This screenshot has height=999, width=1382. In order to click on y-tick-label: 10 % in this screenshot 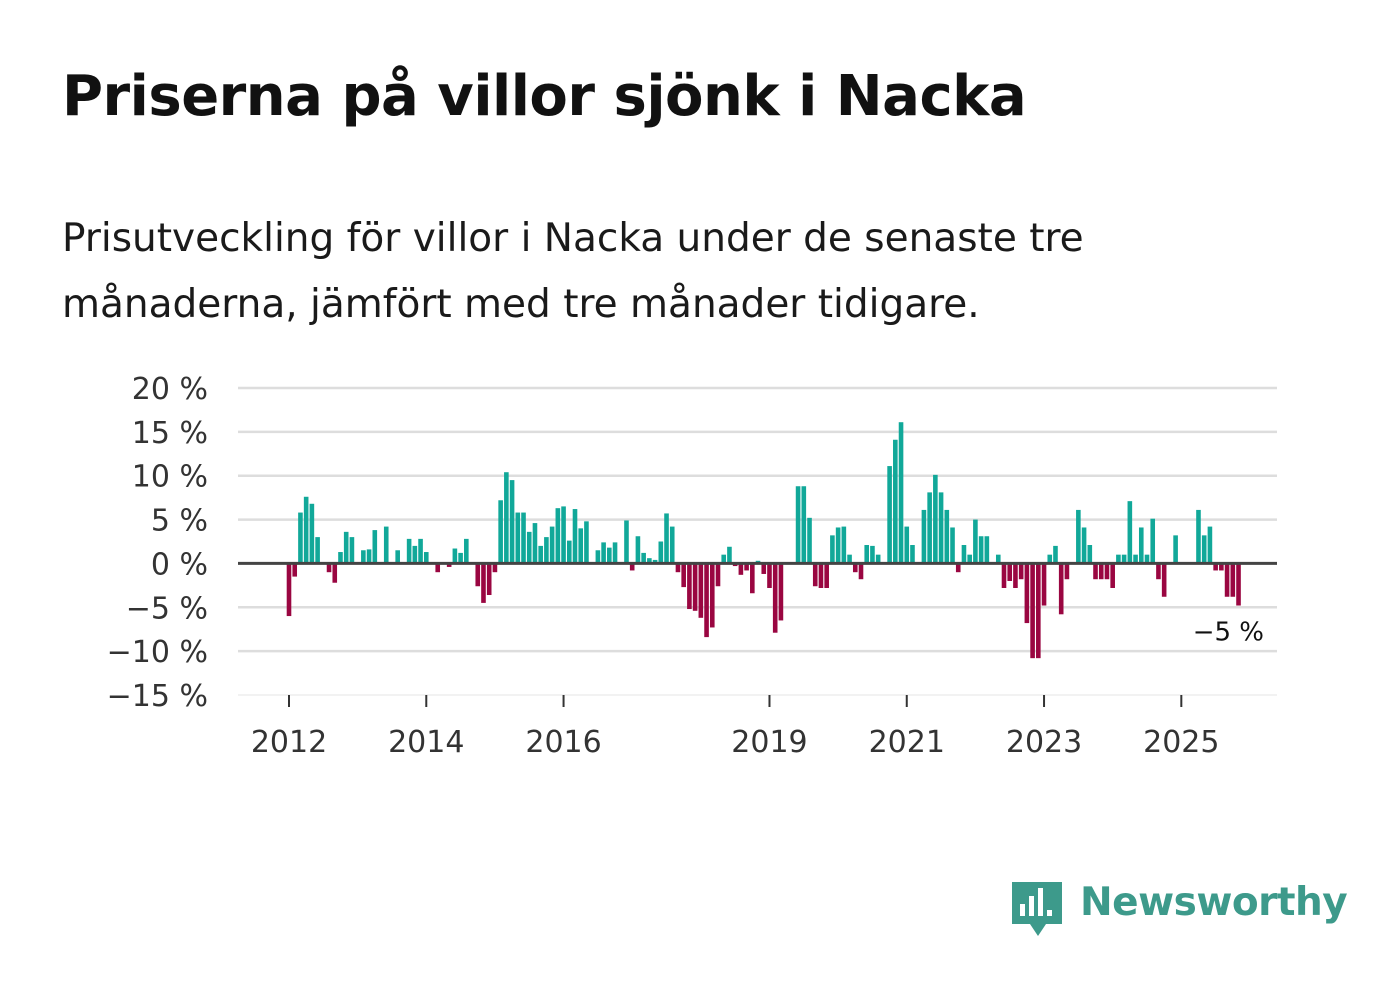, I will do `click(170, 477)`.